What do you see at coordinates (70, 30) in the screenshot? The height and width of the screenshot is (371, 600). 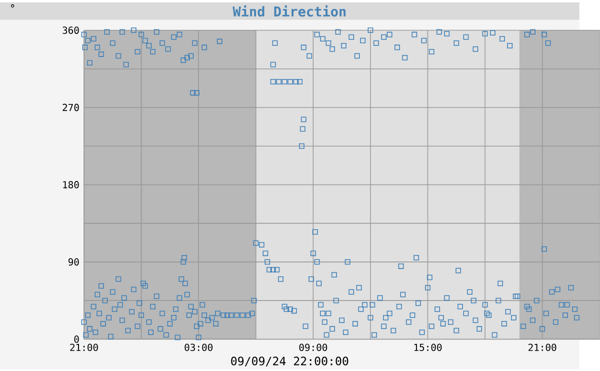 I see `y-tick-label: 360` at bounding box center [70, 30].